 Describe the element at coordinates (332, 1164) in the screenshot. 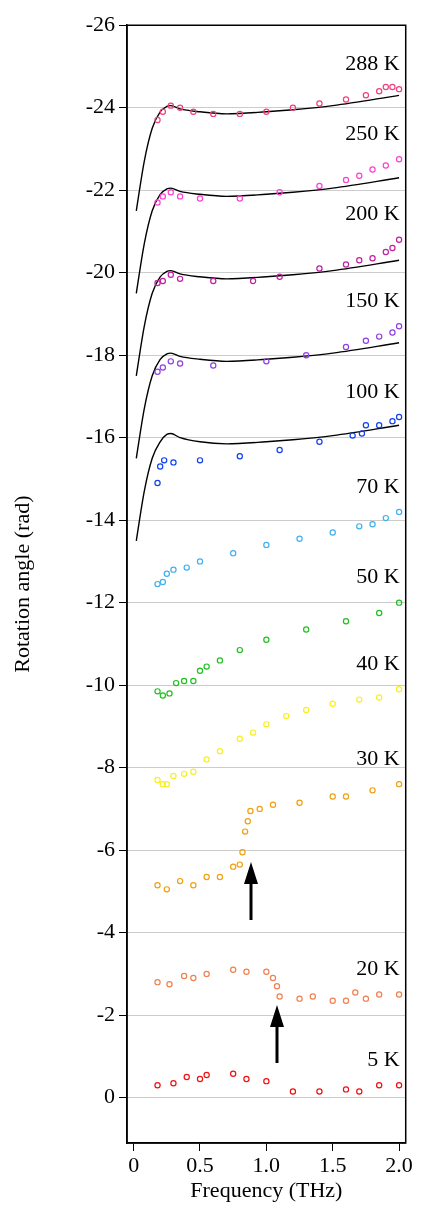

I see `x-tick-label: 1.5` at that location.